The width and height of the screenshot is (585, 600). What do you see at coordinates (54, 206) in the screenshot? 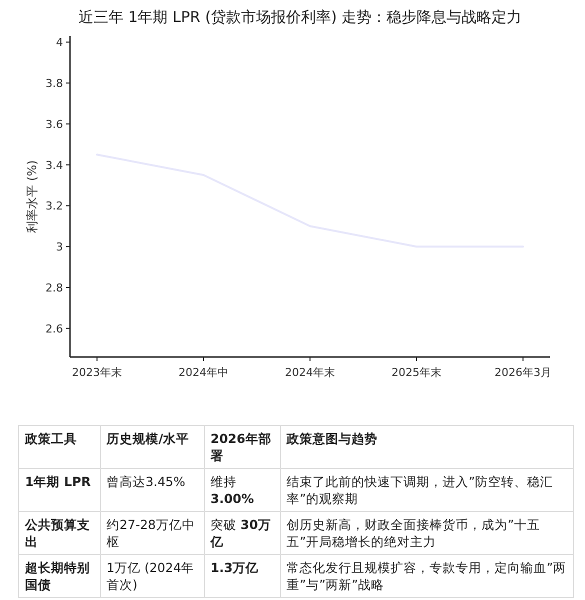
I see `y-tick-label: 3.2` at bounding box center [54, 206].